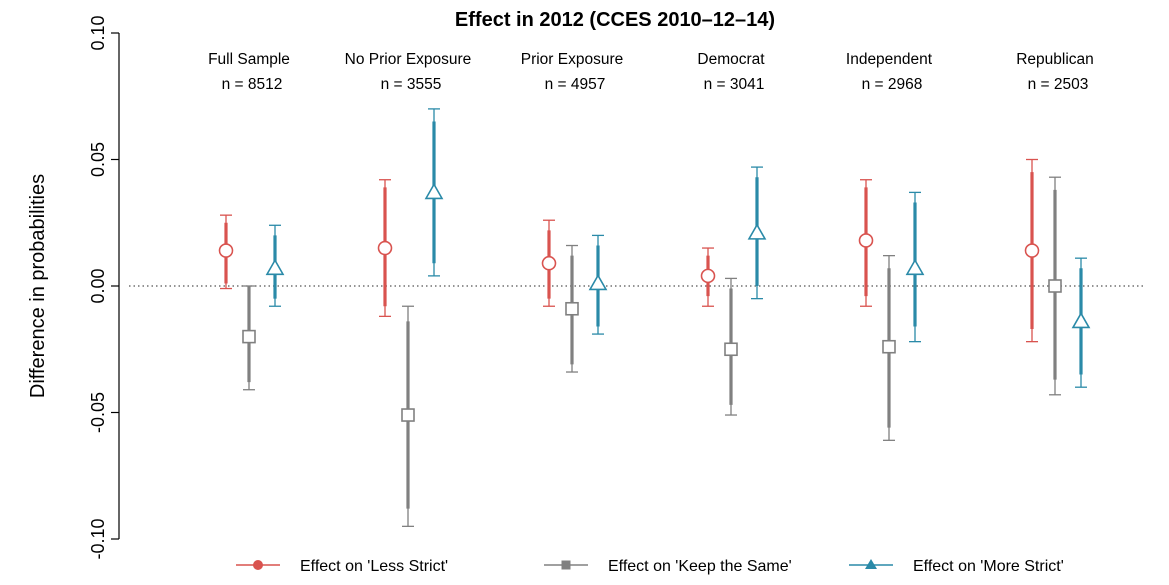  I want to click on y-axis: 0.10 0.05 0.00 -0.05 -0.10, so click(104, 287).